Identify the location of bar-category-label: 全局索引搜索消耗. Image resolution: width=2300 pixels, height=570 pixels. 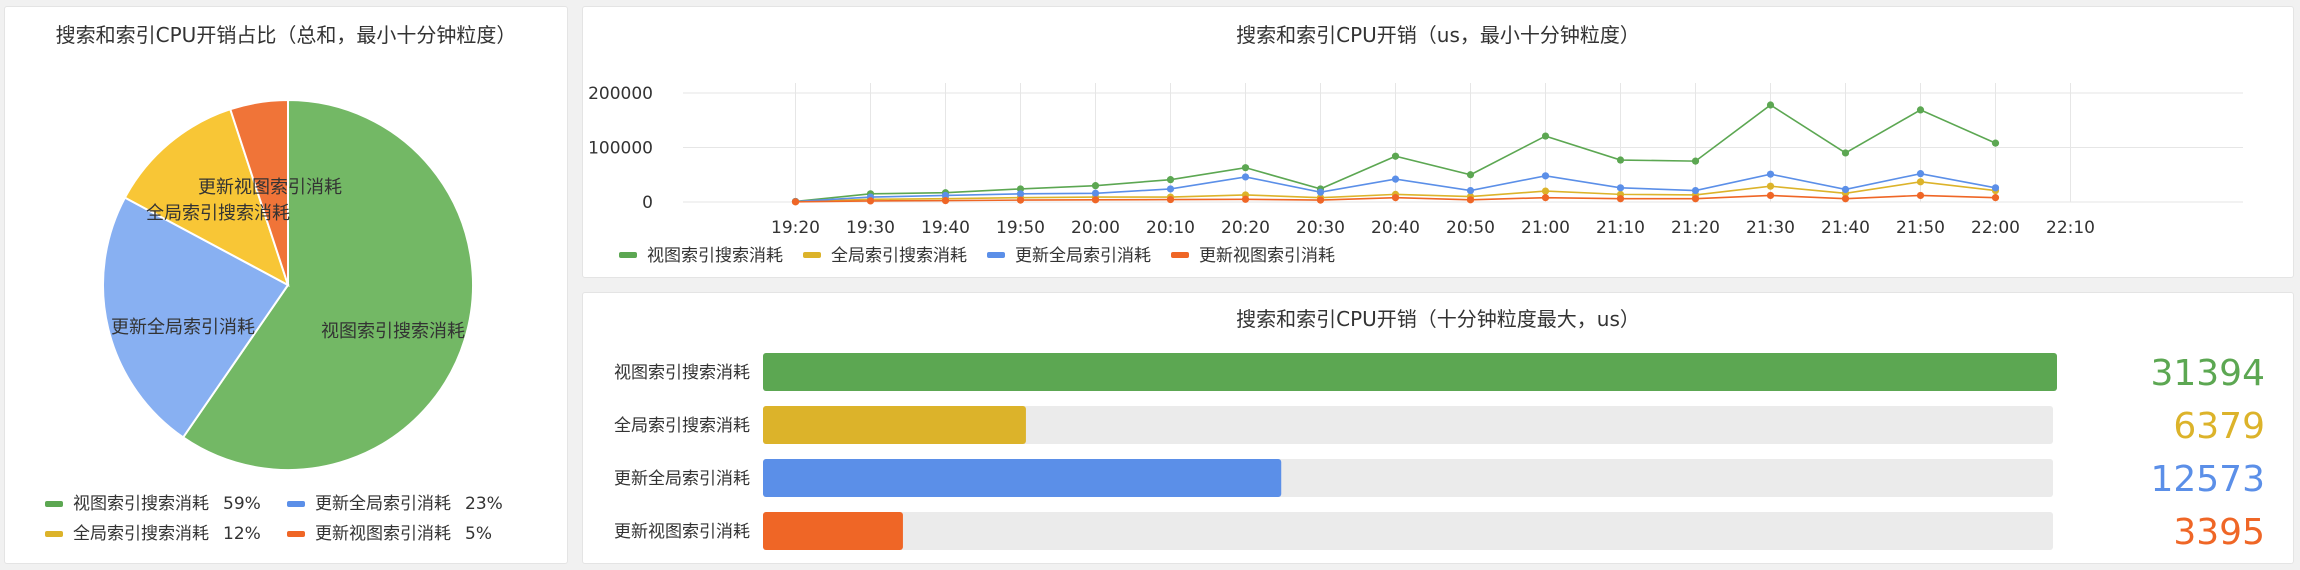
(682, 426).